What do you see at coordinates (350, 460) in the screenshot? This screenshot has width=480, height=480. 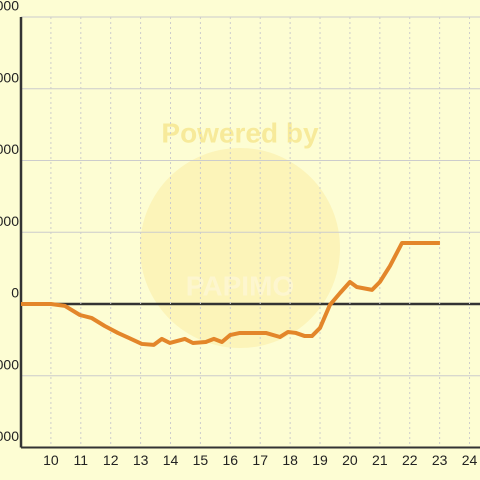 I see `x-tick-label: 20` at bounding box center [350, 460].